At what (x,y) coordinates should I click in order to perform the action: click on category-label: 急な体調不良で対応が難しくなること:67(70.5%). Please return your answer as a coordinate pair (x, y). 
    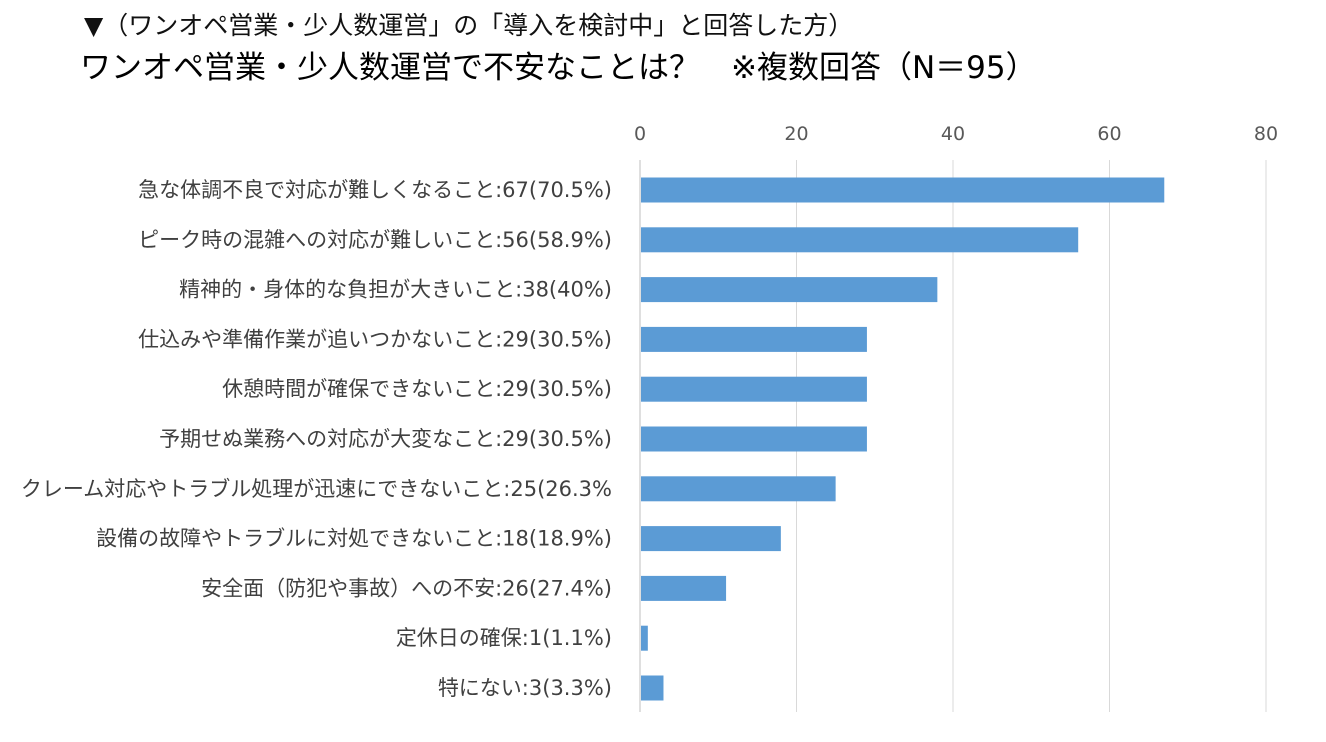
    Looking at the image, I should click on (375, 190).